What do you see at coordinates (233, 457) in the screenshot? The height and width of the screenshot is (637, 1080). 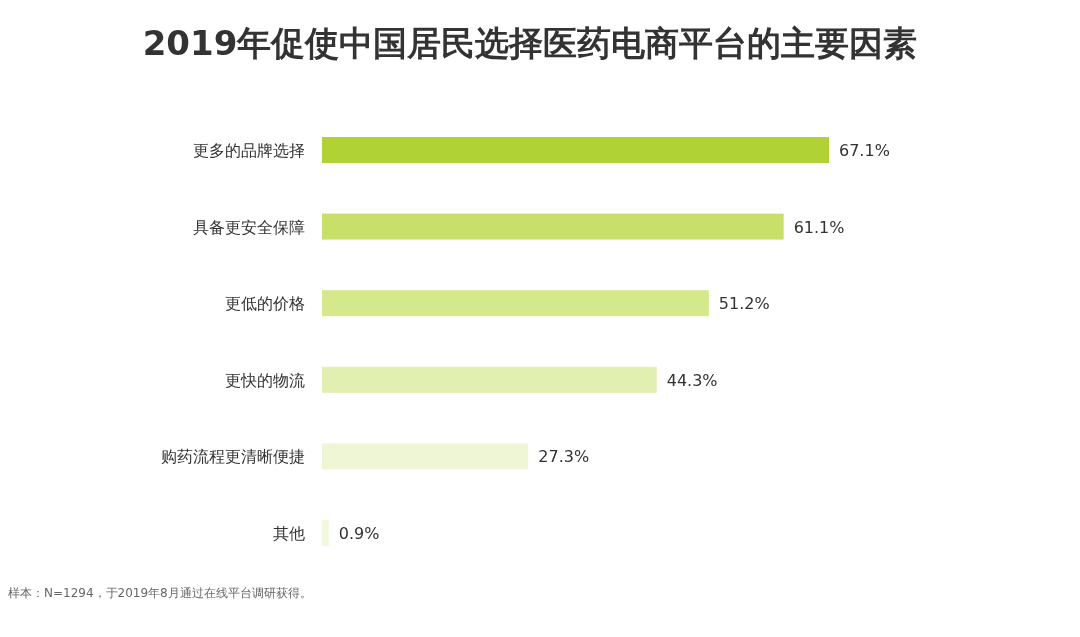 I see `y-tick-label: 购药流程更清晰便捷` at bounding box center [233, 457].